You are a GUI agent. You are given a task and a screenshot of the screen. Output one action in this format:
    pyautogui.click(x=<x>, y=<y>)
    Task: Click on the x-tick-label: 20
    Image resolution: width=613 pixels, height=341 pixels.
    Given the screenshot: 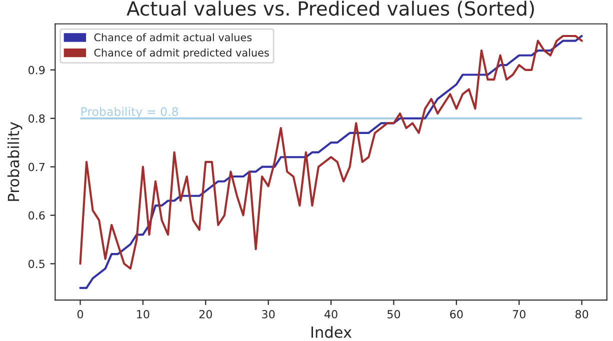 What is the action you would take?
    pyautogui.click(x=205, y=314)
    